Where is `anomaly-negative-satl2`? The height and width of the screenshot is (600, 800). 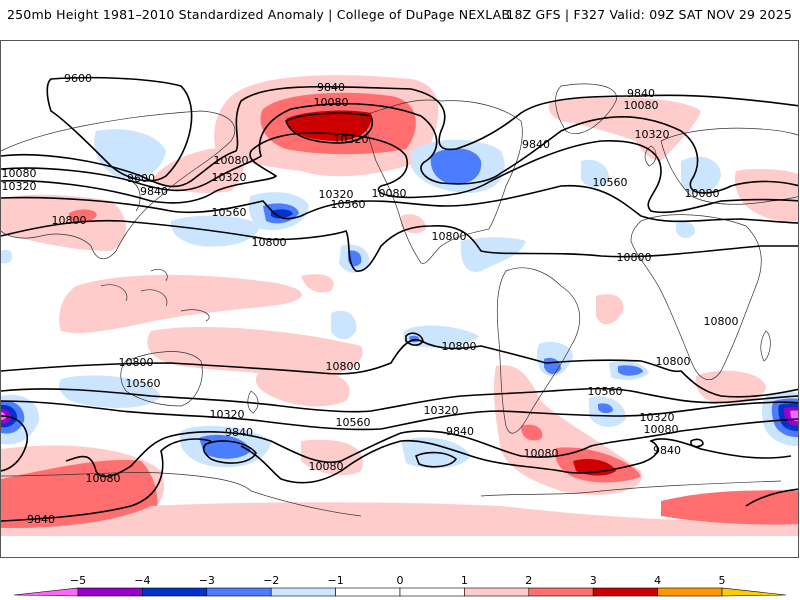
anomaly-negative-satl2 is located at coordinates (630, 370).